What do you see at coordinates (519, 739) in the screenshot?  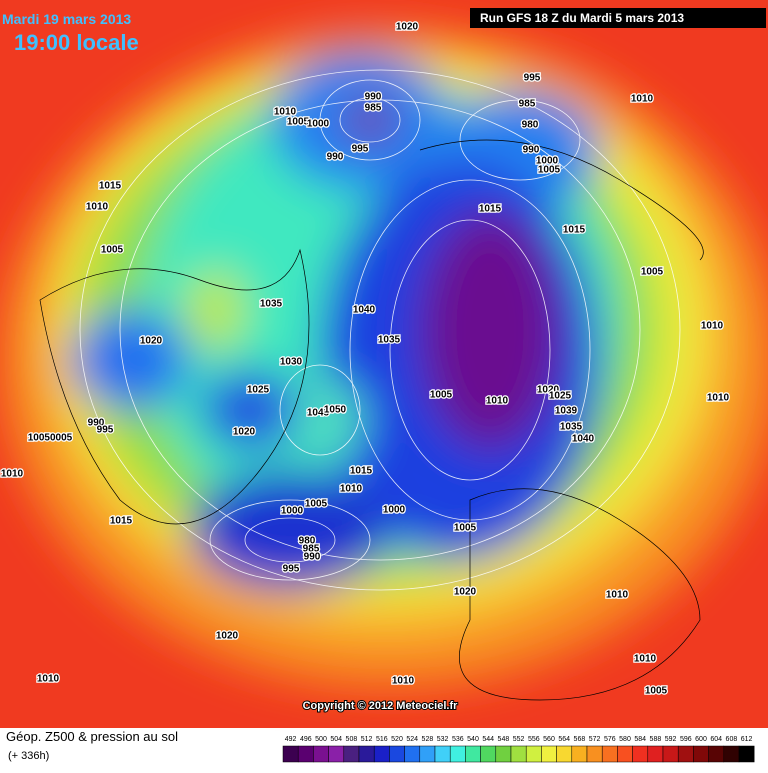 I see `legend-label: 552` at bounding box center [519, 739].